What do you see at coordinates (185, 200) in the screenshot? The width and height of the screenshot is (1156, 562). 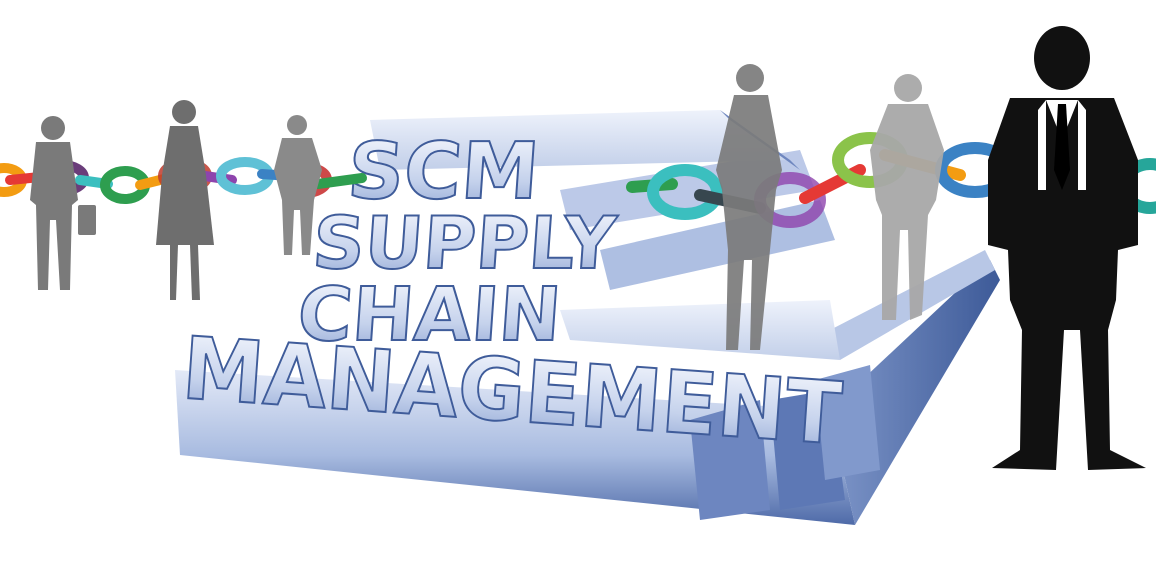 I see `silhouette-woman-left` at bounding box center [185, 200].